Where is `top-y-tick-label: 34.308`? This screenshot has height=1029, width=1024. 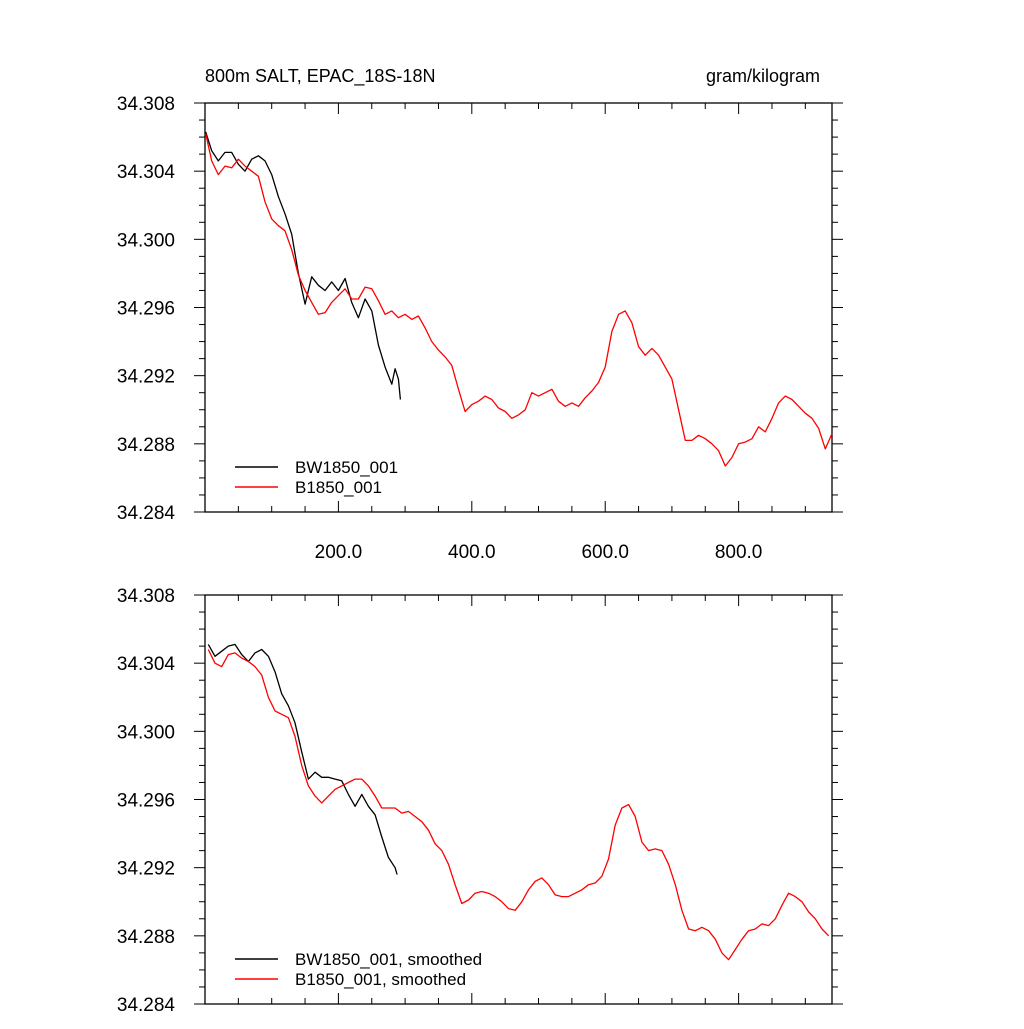 top-y-tick-label: 34.308 is located at coordinates (146, 104).